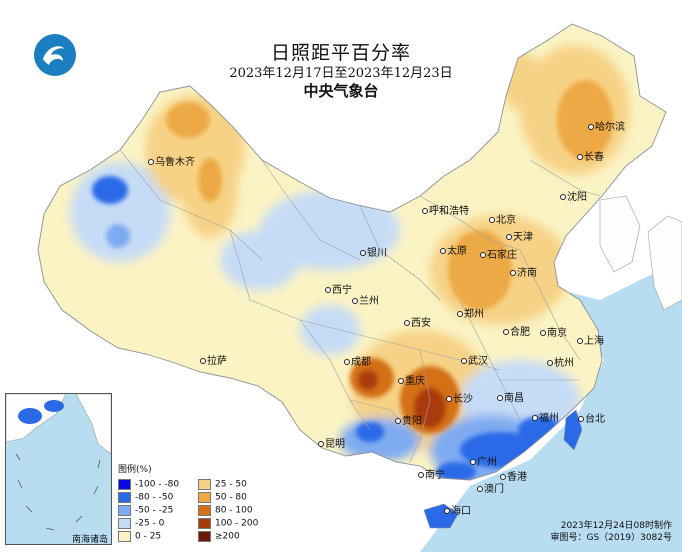  What do you see at coordinates (664, 263) in the screenshot?
I see `japan-land` at bounding box center [664, 263].